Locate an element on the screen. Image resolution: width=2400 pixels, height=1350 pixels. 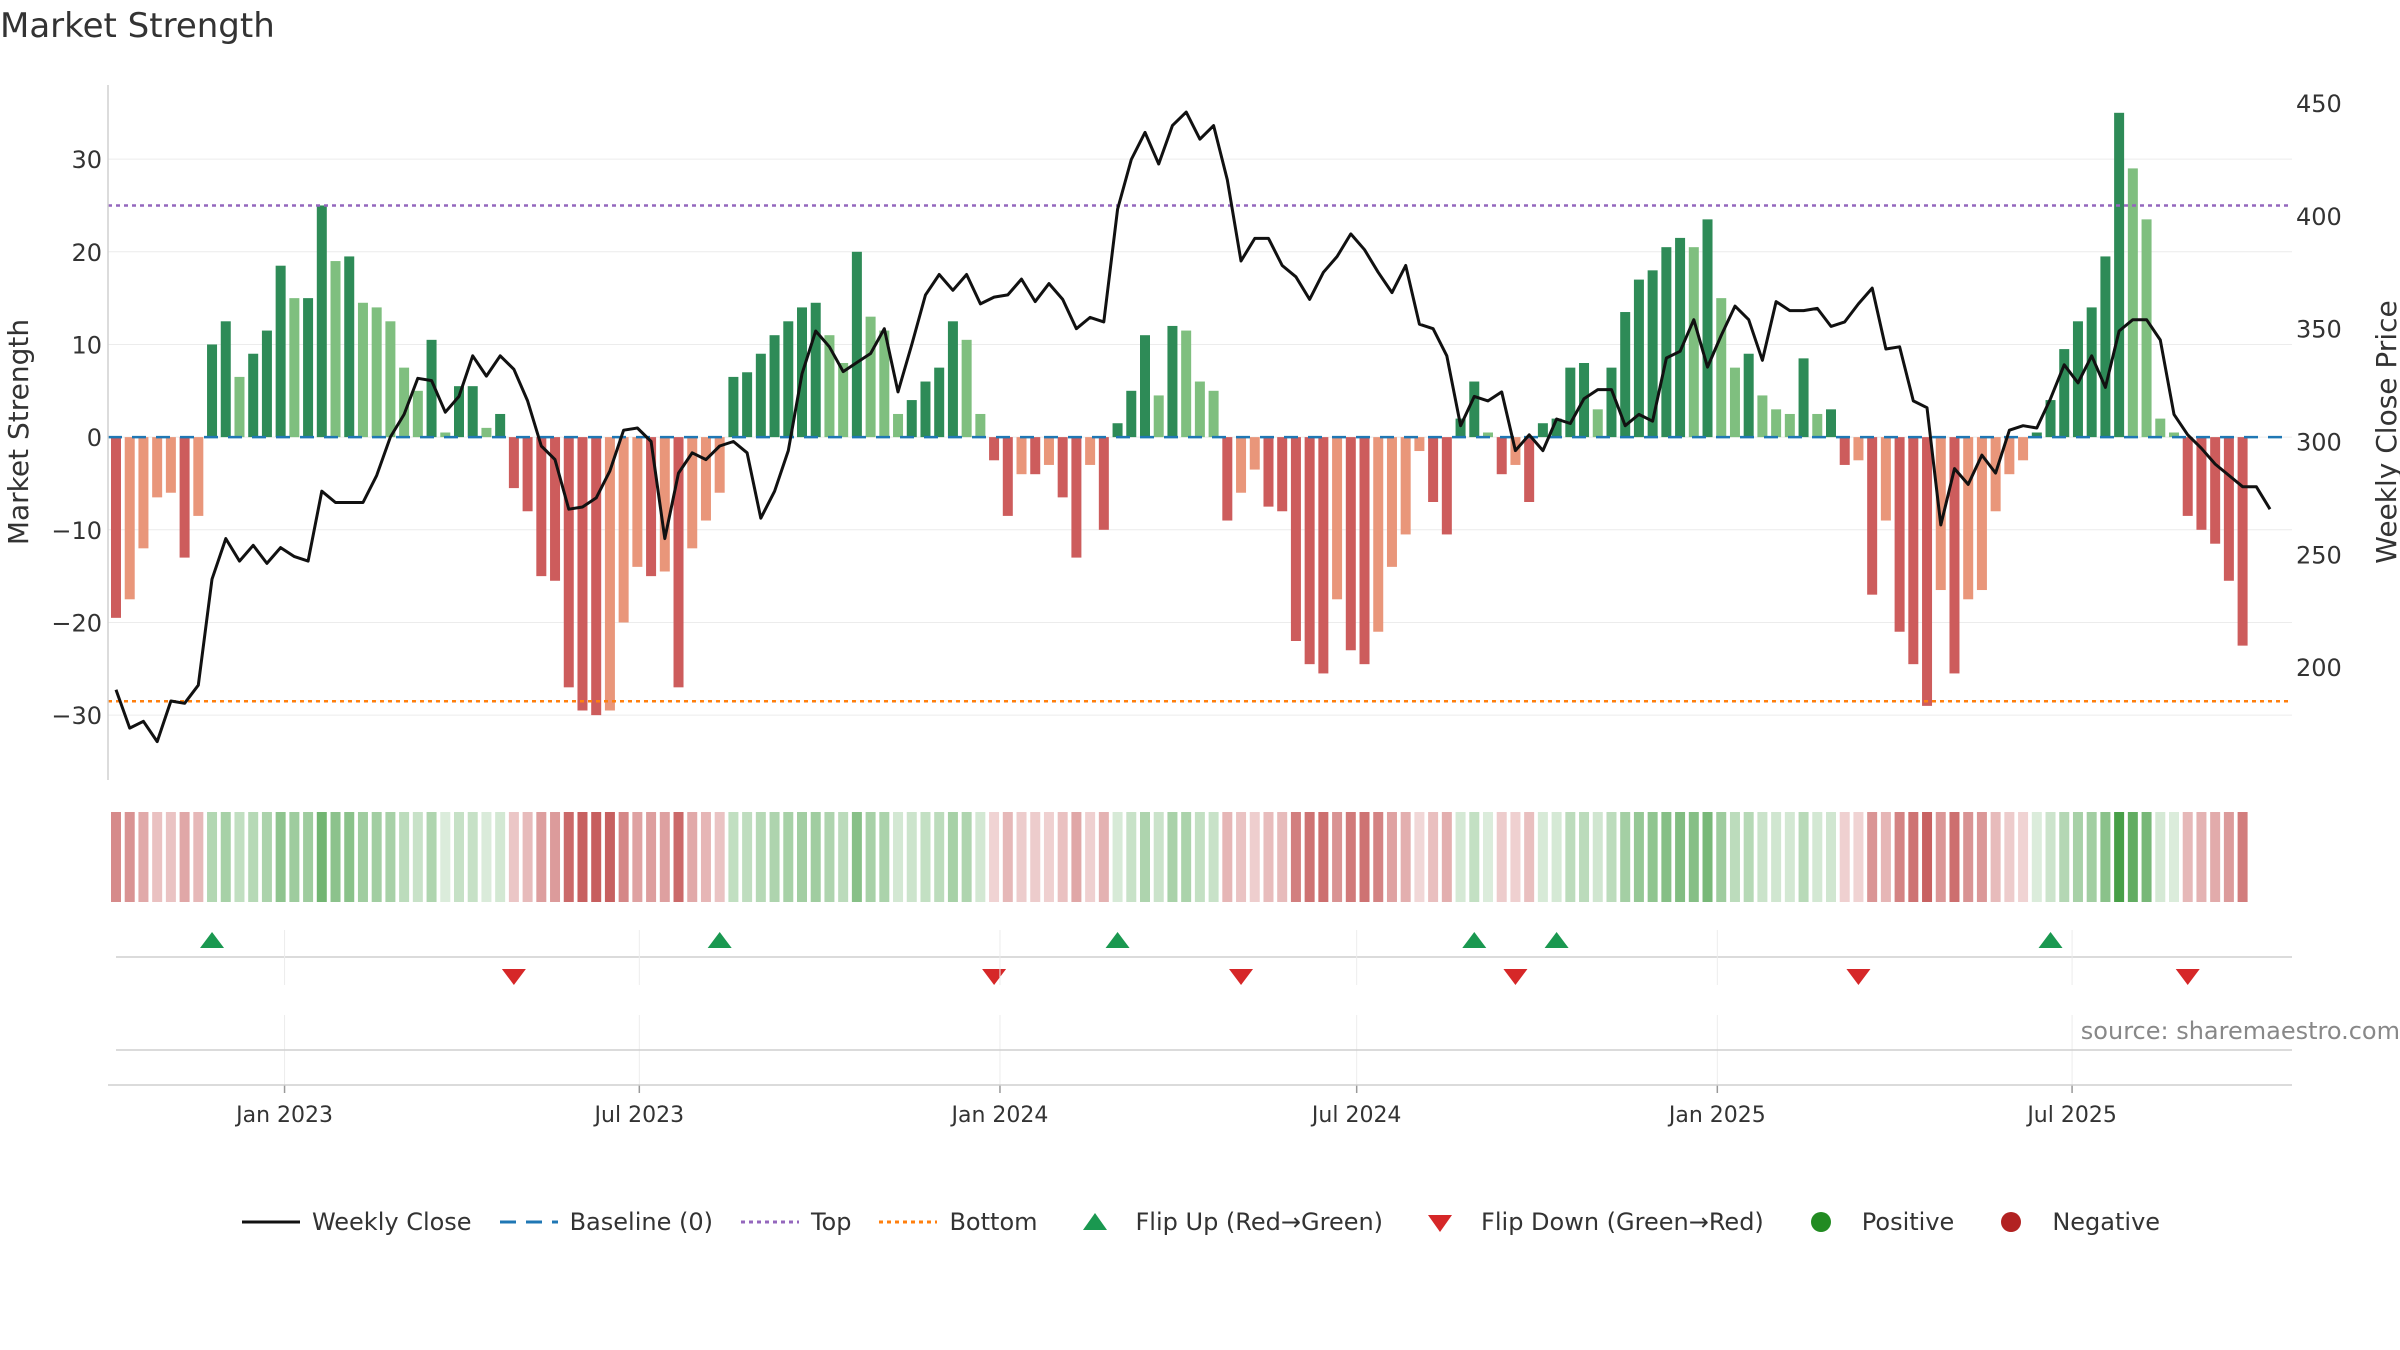
legend-bottom-label: Bottom is located at coordinates (993, 1222).